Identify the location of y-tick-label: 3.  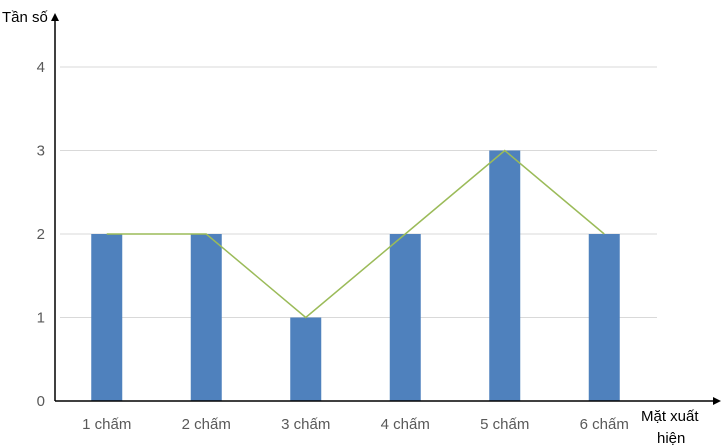
(41, 151).